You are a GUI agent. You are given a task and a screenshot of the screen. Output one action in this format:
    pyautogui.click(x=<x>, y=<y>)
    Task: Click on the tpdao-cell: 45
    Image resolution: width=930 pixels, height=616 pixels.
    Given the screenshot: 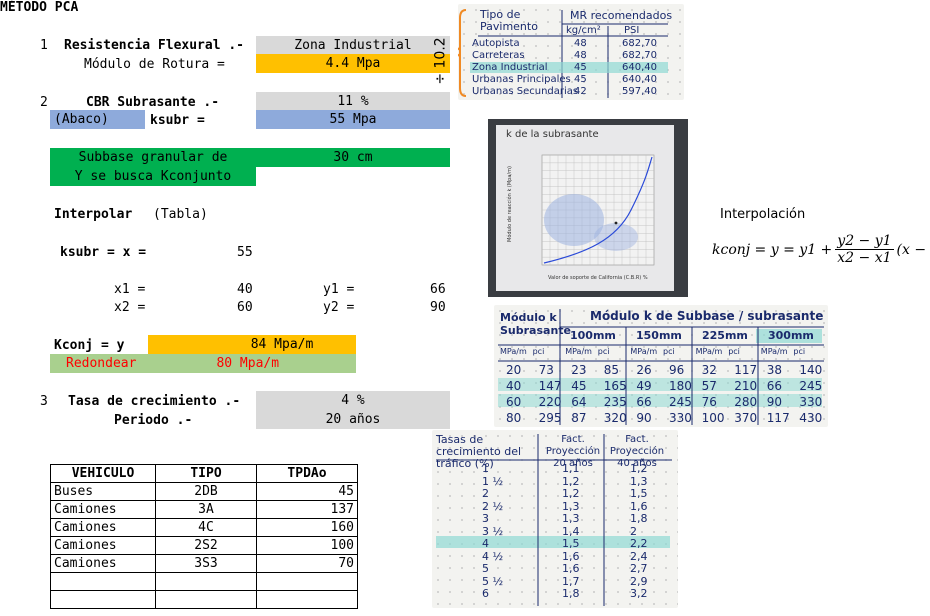 What is the action you would take?
    pyautogui.click(x=307, y=491)
    